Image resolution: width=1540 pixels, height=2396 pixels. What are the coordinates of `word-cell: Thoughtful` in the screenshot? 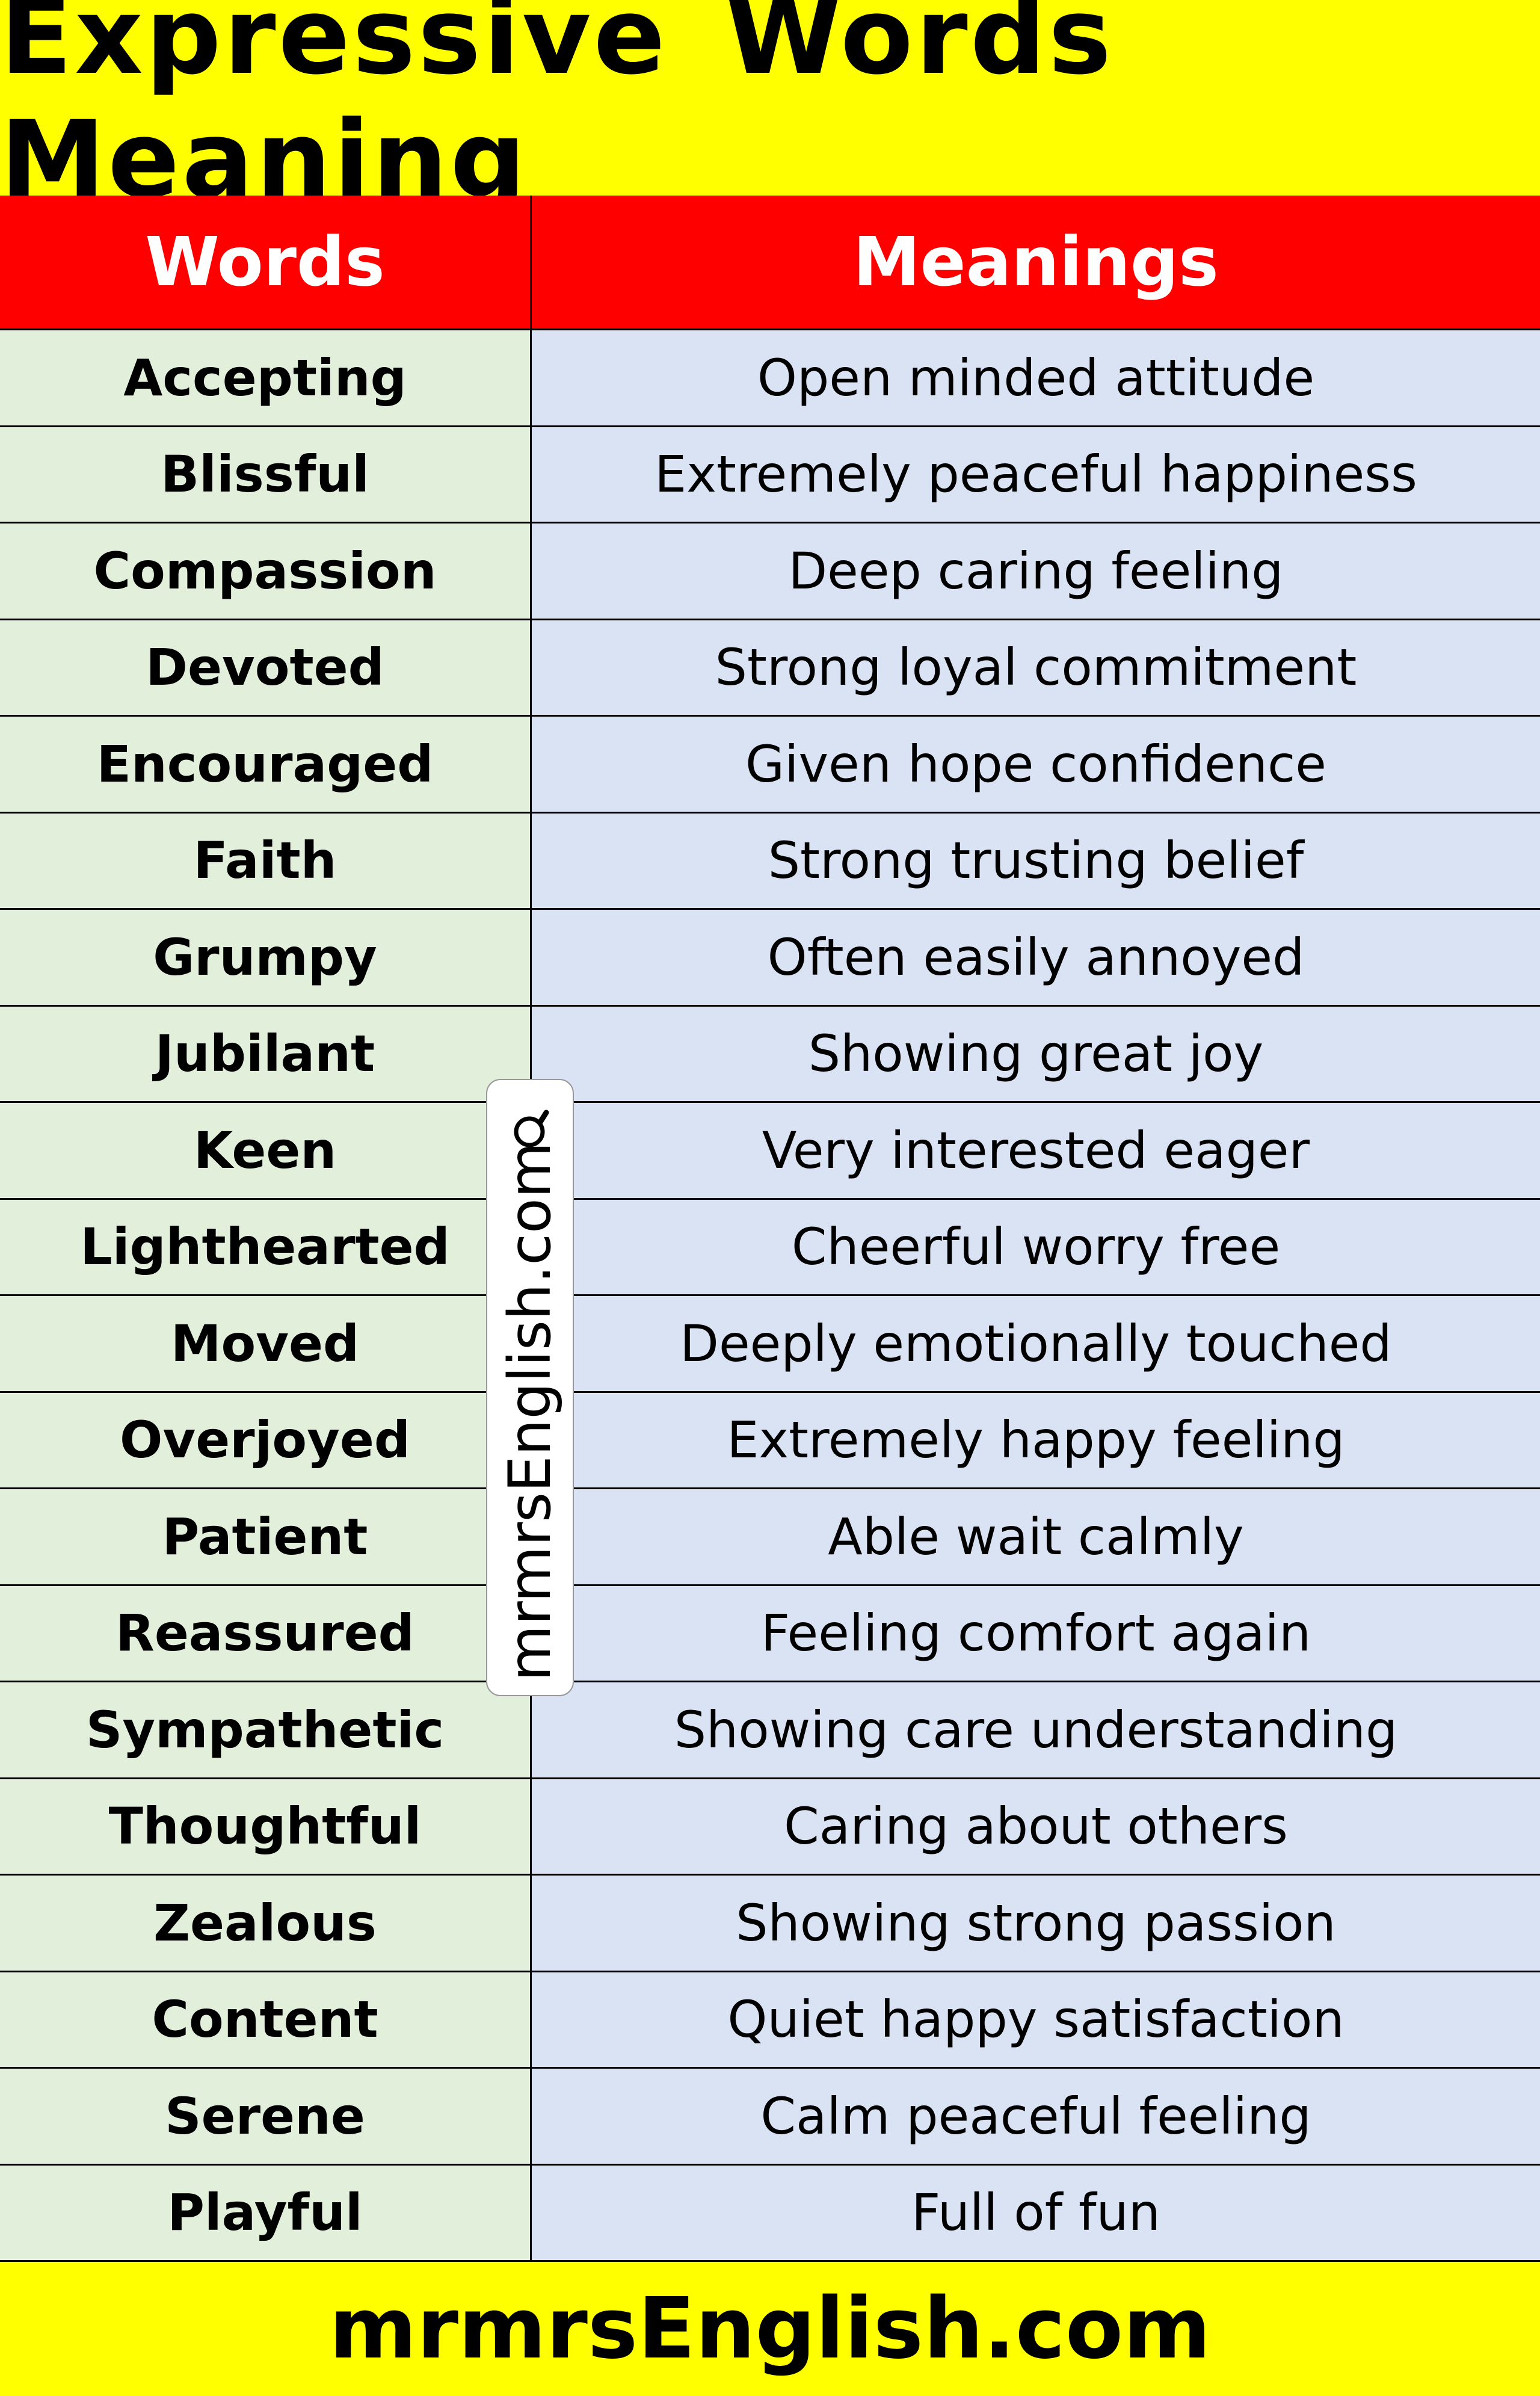 It's located at (266, 1826).